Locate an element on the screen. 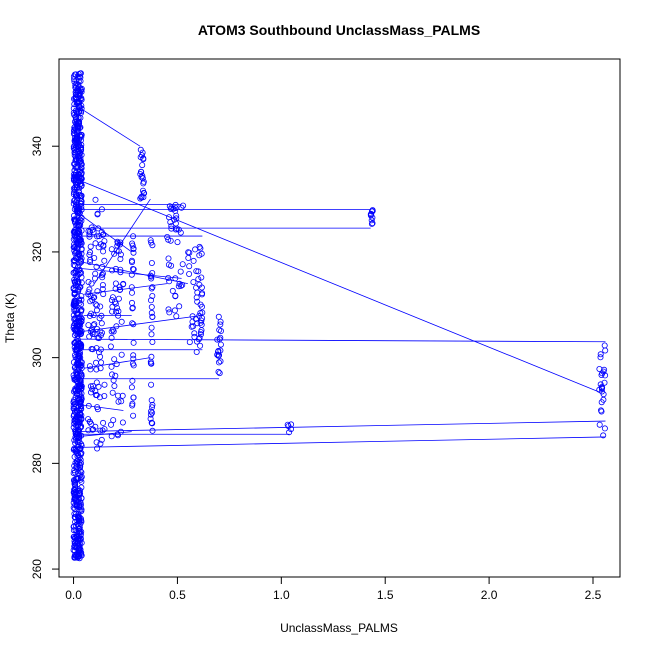  connecting-line is located at coordinates (122, 241).